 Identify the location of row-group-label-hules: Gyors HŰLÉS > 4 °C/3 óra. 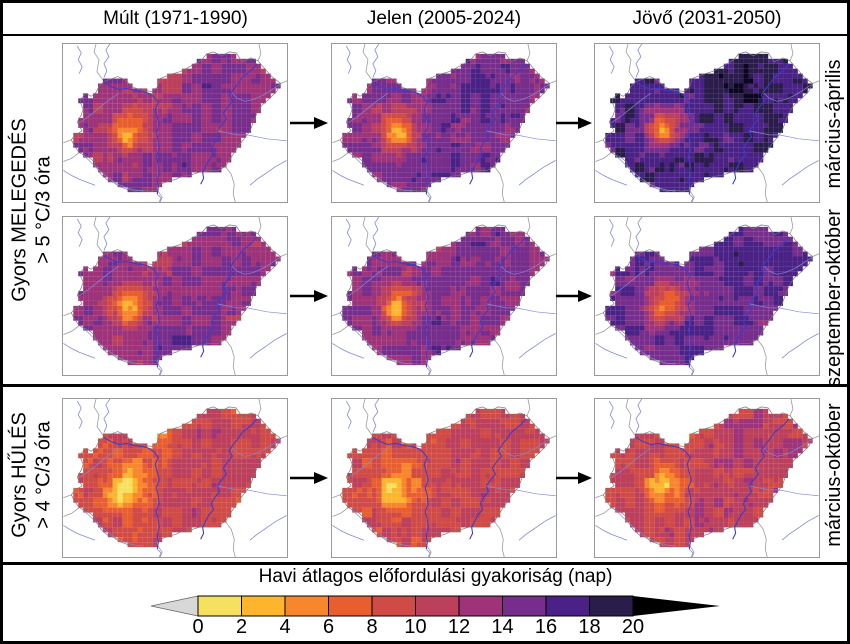
(32, 474).